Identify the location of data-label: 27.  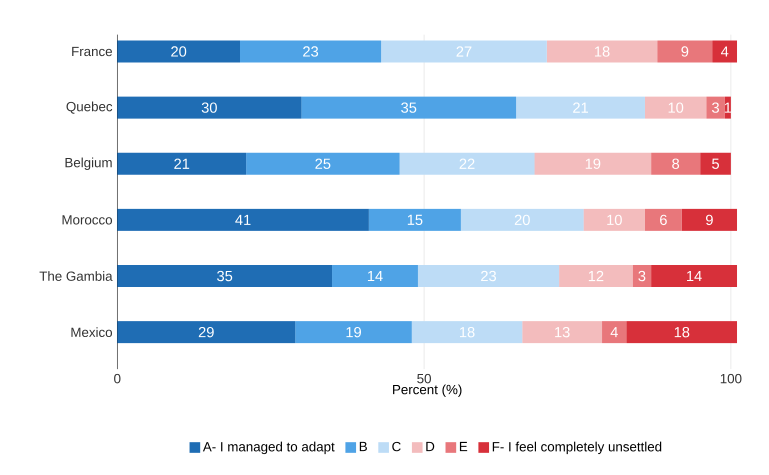
(464, 51).